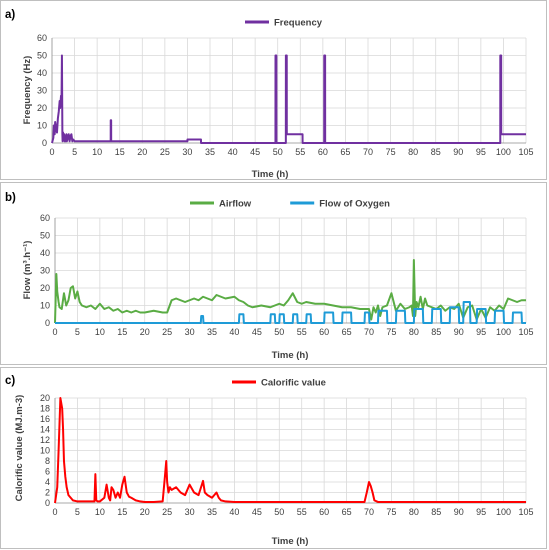  What do you see at coordinates (459, 332) in the screenshot?
I see `panel-b-x-tick-label: 90` at bounding box center [459, 332].